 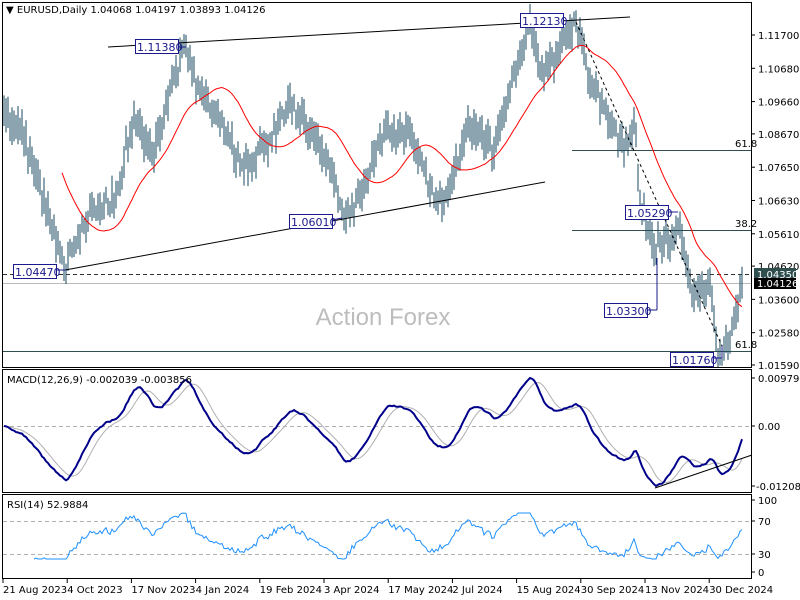 I want to click on annotation-1.03300: 1.03300, so click(x=631, y=288).